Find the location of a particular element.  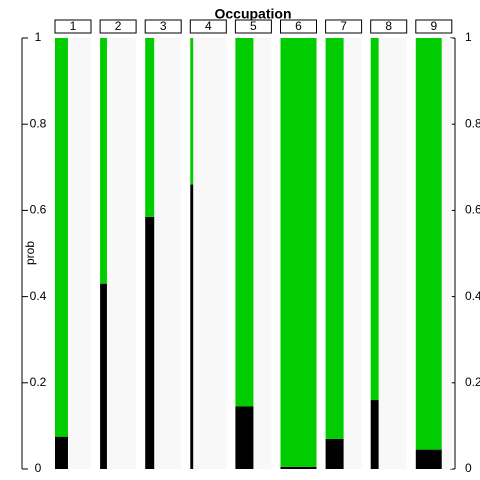

strip-label: 7 is located at coordinates (343, 26).